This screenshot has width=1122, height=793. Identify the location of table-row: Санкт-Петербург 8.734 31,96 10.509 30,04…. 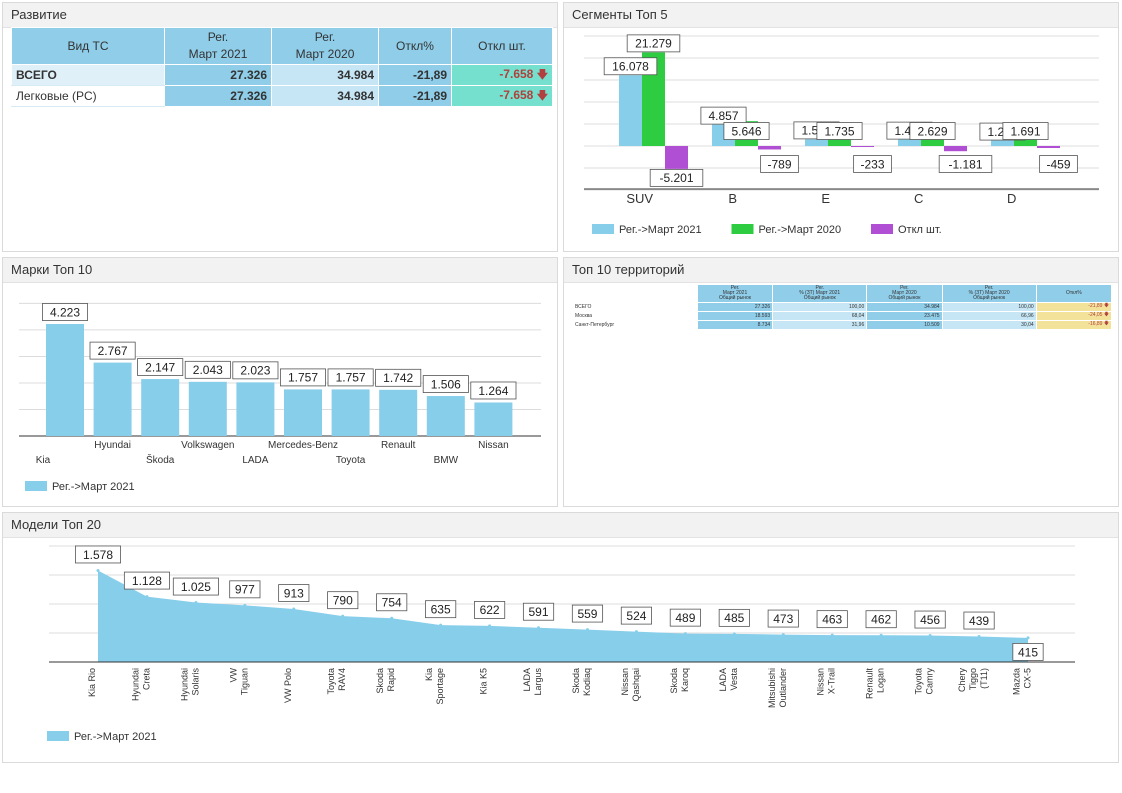
(842, 325).